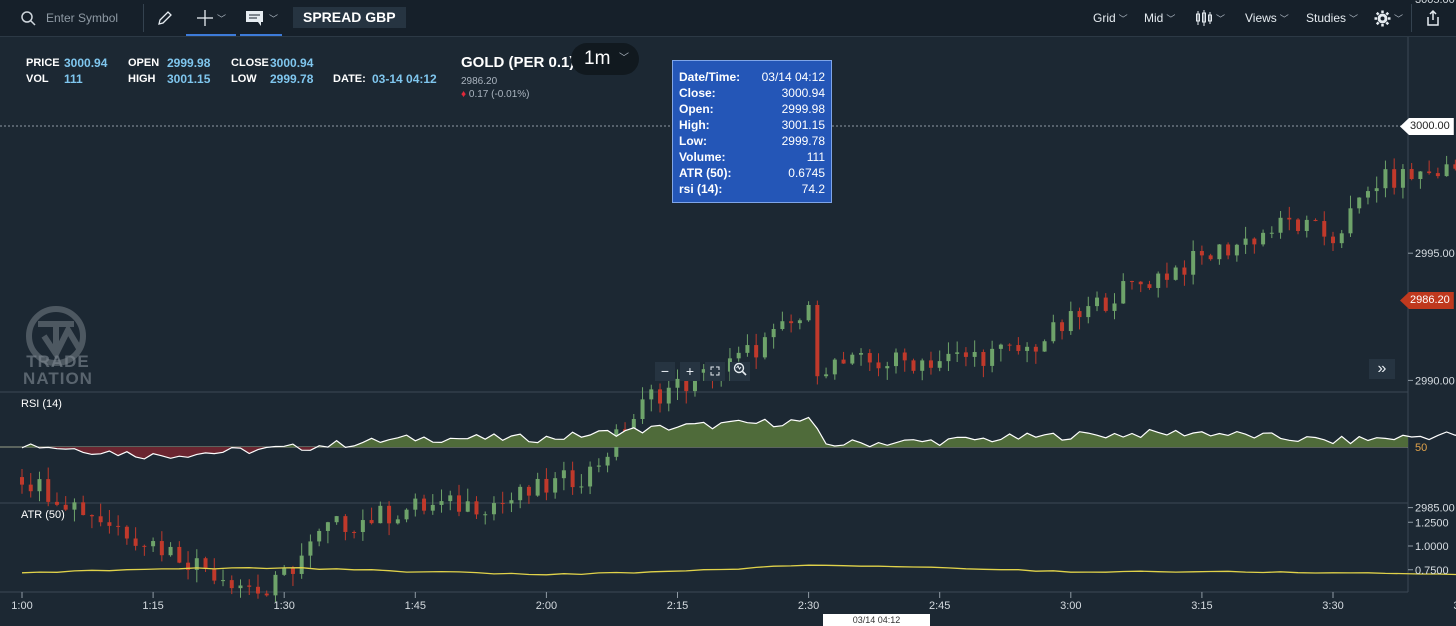 This screenshot has height=626, width=1456. I want to click on symbol-search: Enter Symbol, so click(69, 18).